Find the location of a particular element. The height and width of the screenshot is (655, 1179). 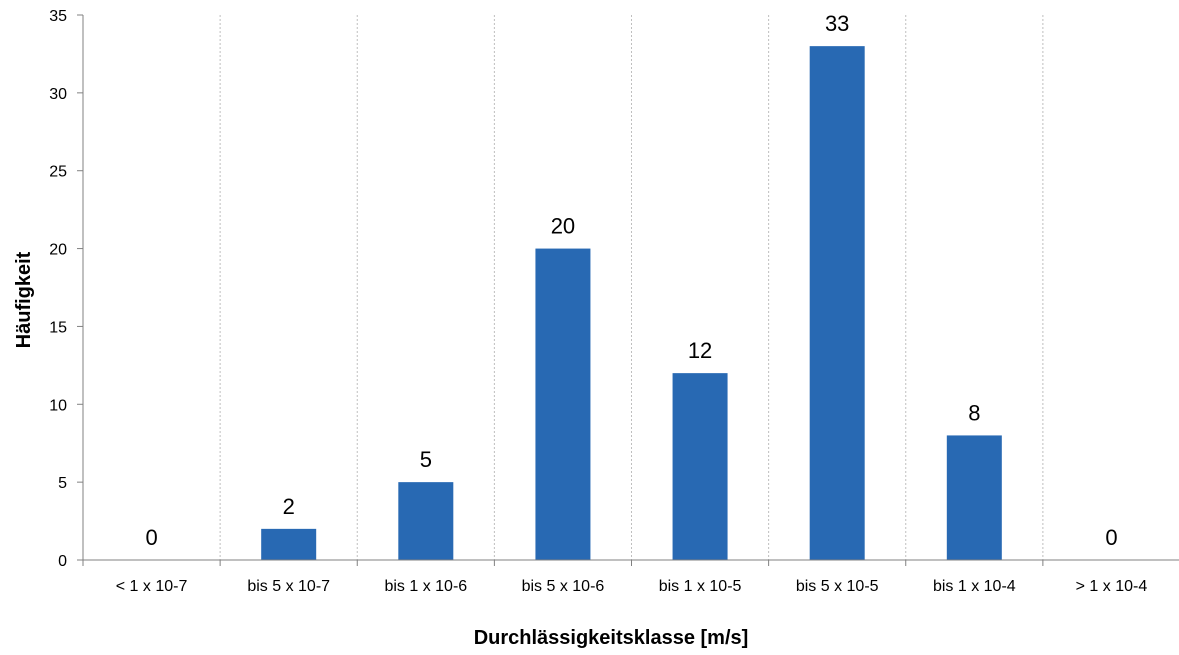

y-axis-title: Häufigkeit is located at coordinates (24, 299).